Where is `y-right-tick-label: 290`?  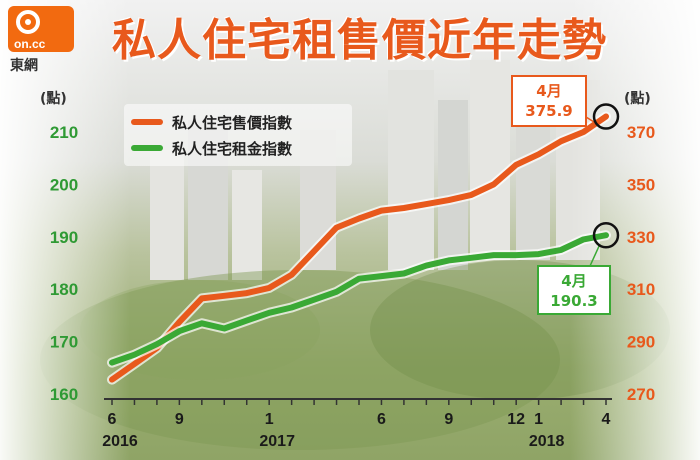
y-right-tick-label: 290 is located at coordinates (641, 342).